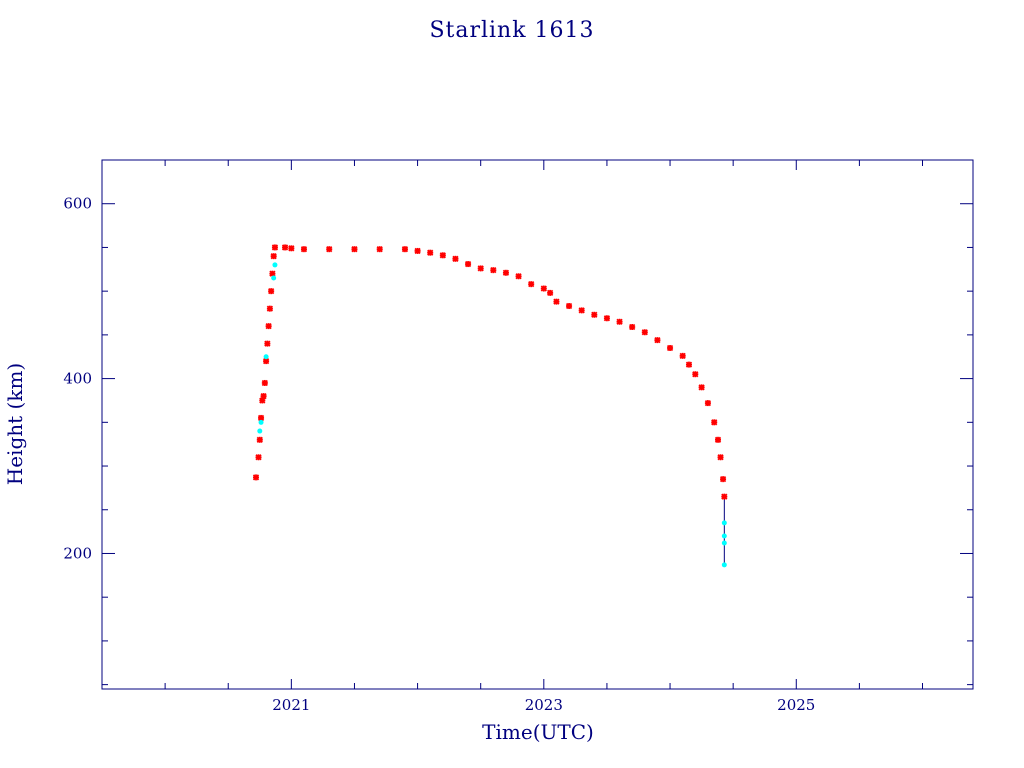  What do you see at coordinates (77, 204) in the screenshot?
I see `y-tick-label: 600` at bounding box center [77, 204].